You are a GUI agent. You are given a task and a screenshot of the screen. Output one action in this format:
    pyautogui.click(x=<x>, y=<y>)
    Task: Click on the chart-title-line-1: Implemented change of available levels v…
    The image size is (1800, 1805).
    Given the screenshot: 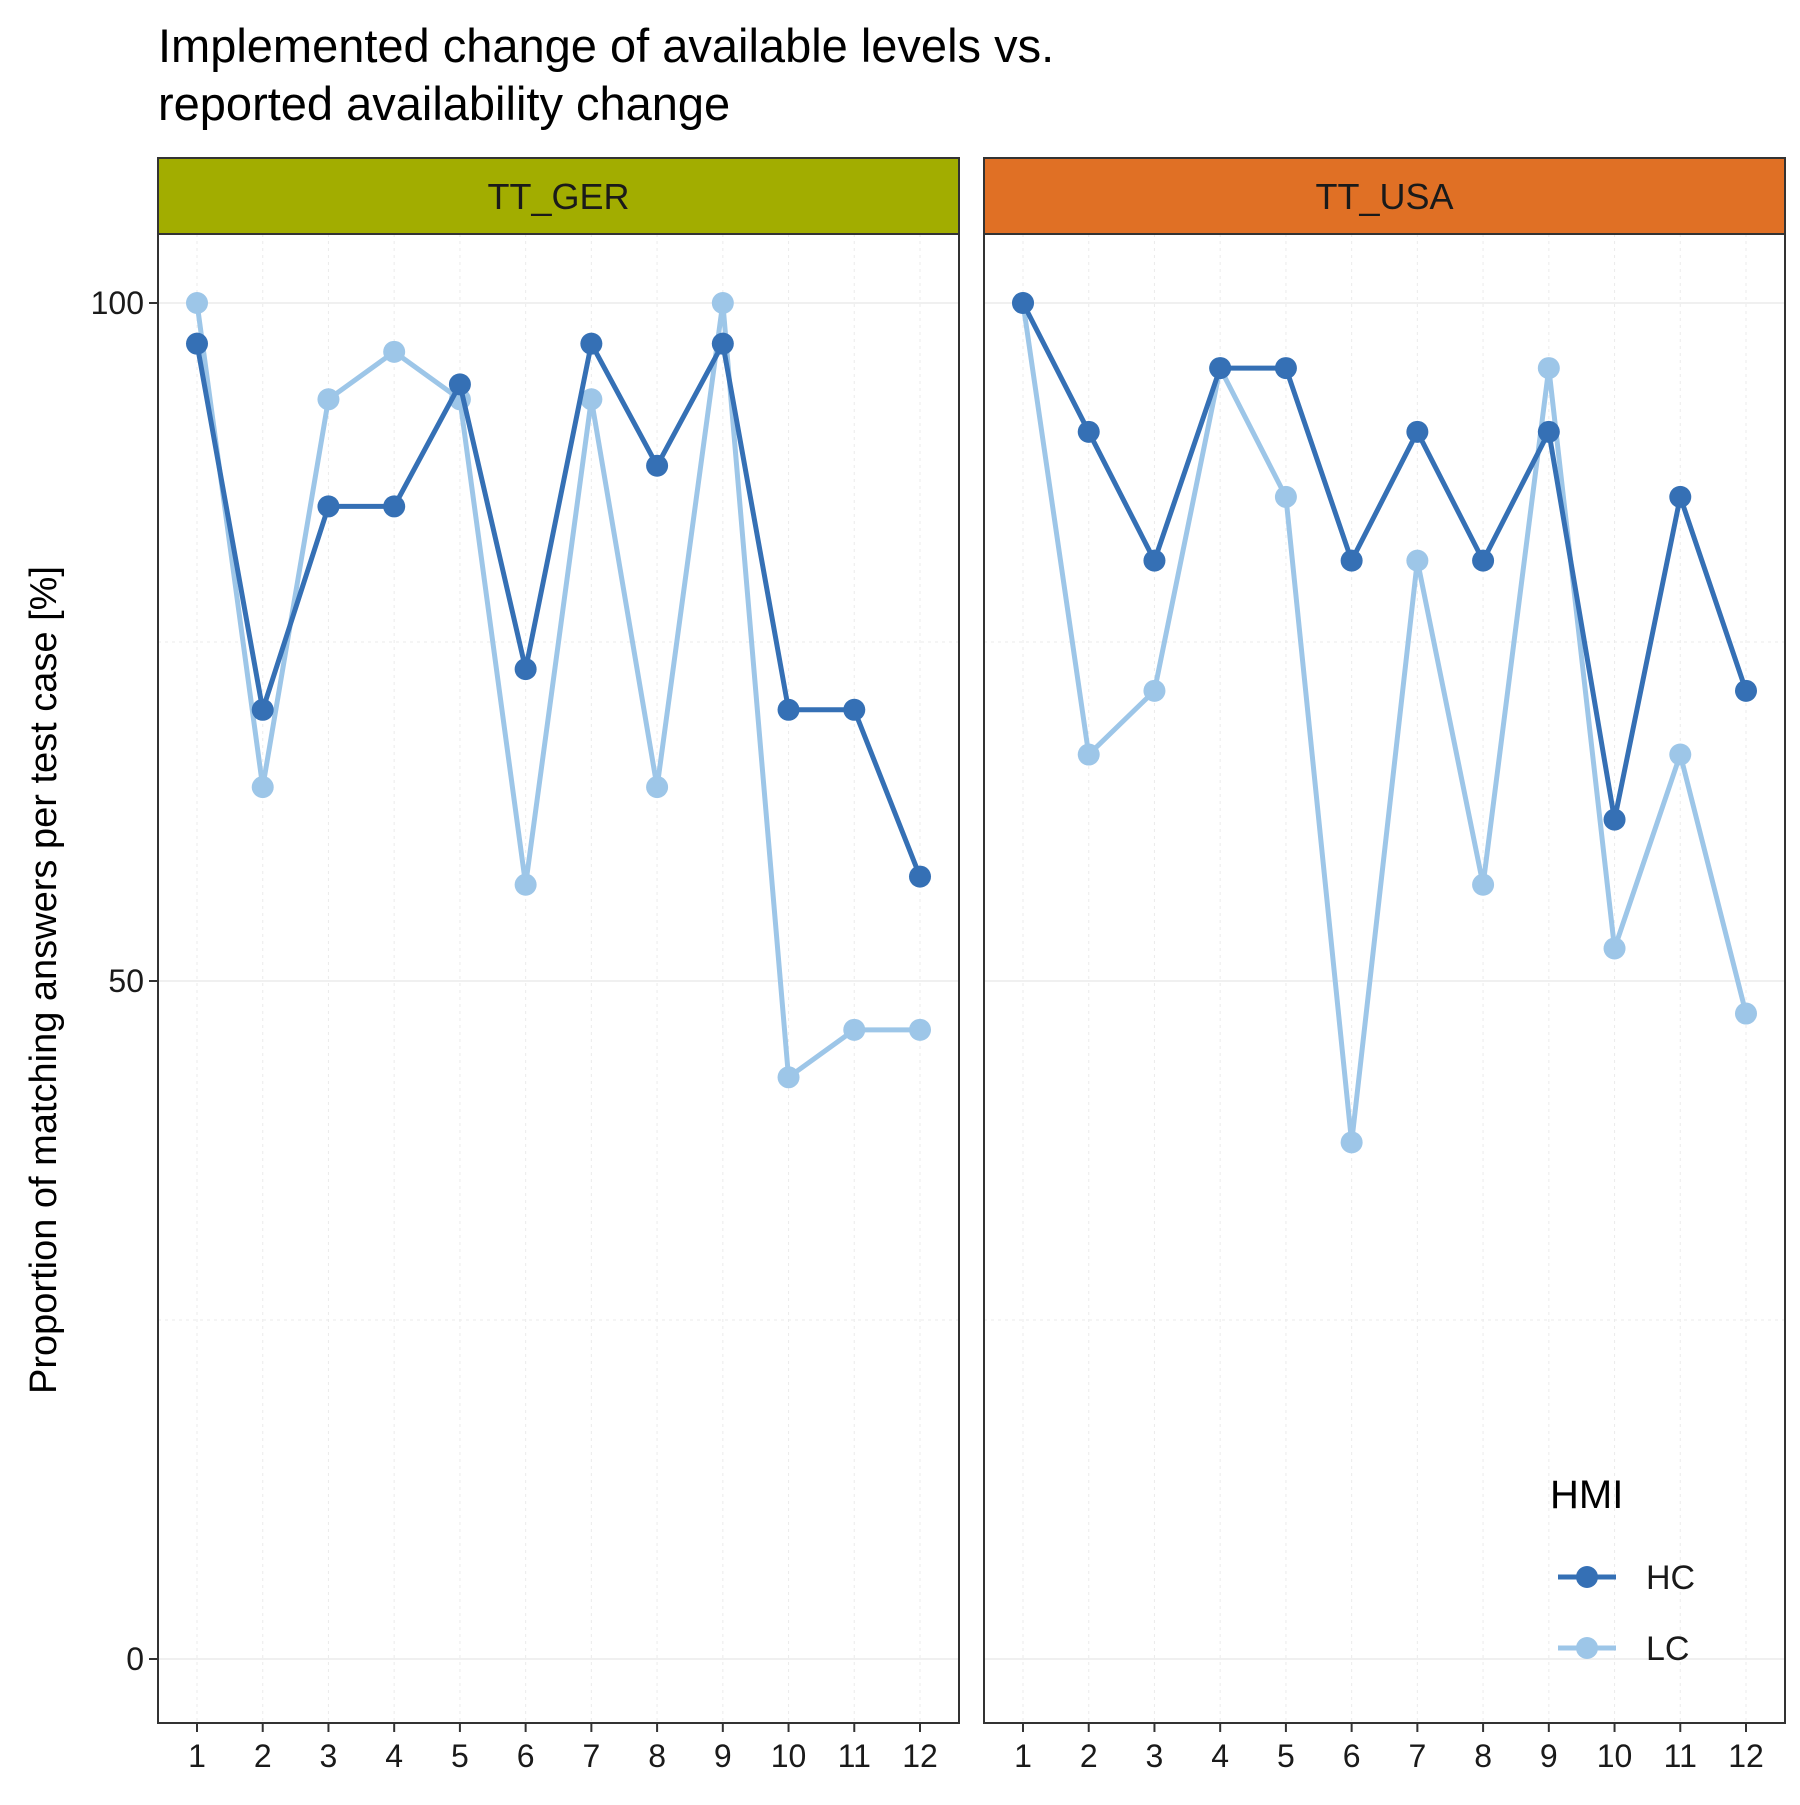 What is the action you would take?
    pyautogui.click(x=606, y=45)
    